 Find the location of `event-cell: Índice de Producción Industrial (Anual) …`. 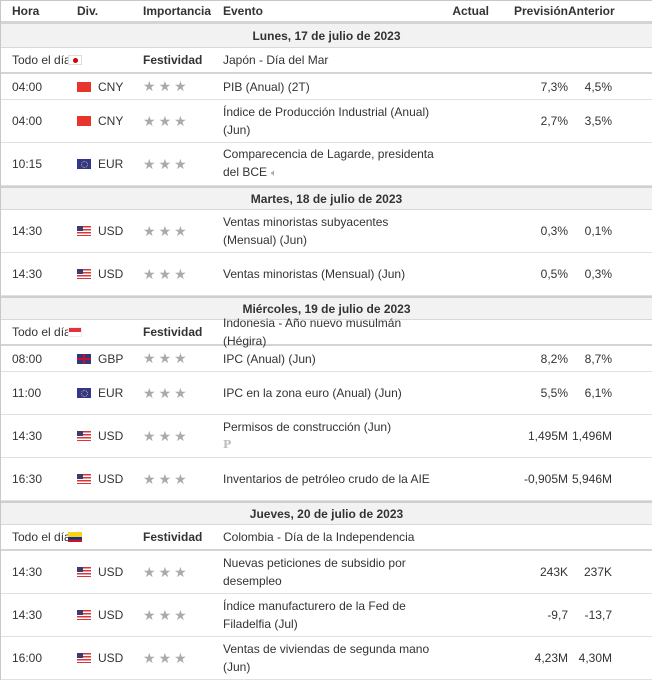

event-cell: Índice de Producción Industrial (Anual) … is located at coordinates (331, 121).